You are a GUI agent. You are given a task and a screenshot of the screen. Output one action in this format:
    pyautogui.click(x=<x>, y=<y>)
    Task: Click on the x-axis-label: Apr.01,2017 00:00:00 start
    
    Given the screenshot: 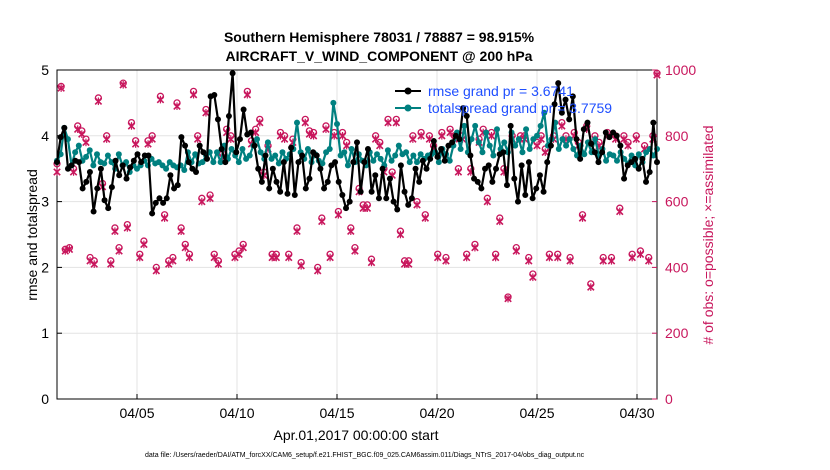 What is the action you would take?
    pyautogui.click(x=355, y=435)
    